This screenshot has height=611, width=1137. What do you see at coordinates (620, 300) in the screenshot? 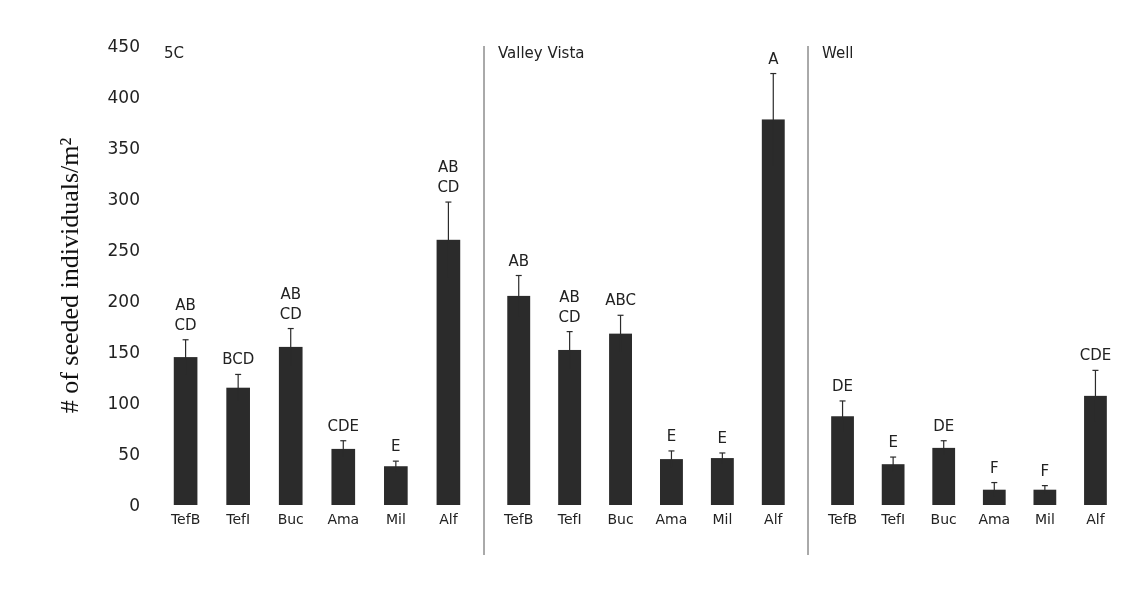
I see `annotation: ABC` at bounding box center [620, 300].